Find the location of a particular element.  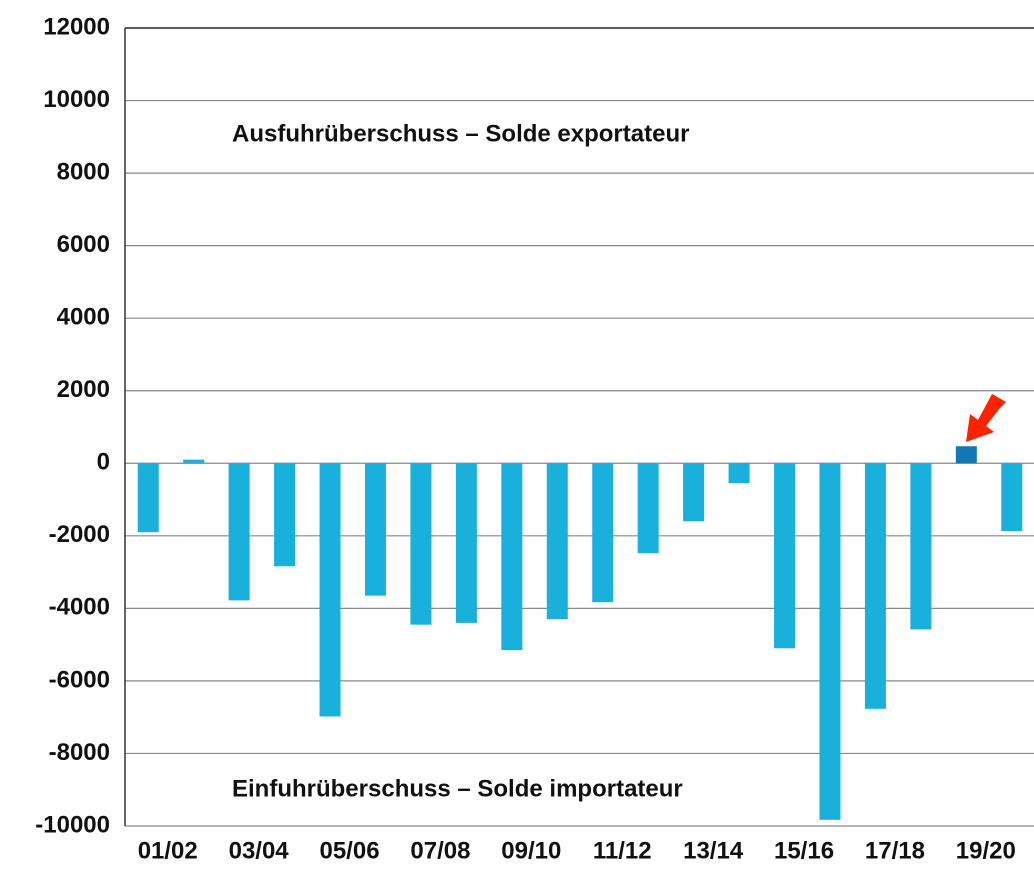

y-tick-label: 6000 is located at coordinates (83, 244).